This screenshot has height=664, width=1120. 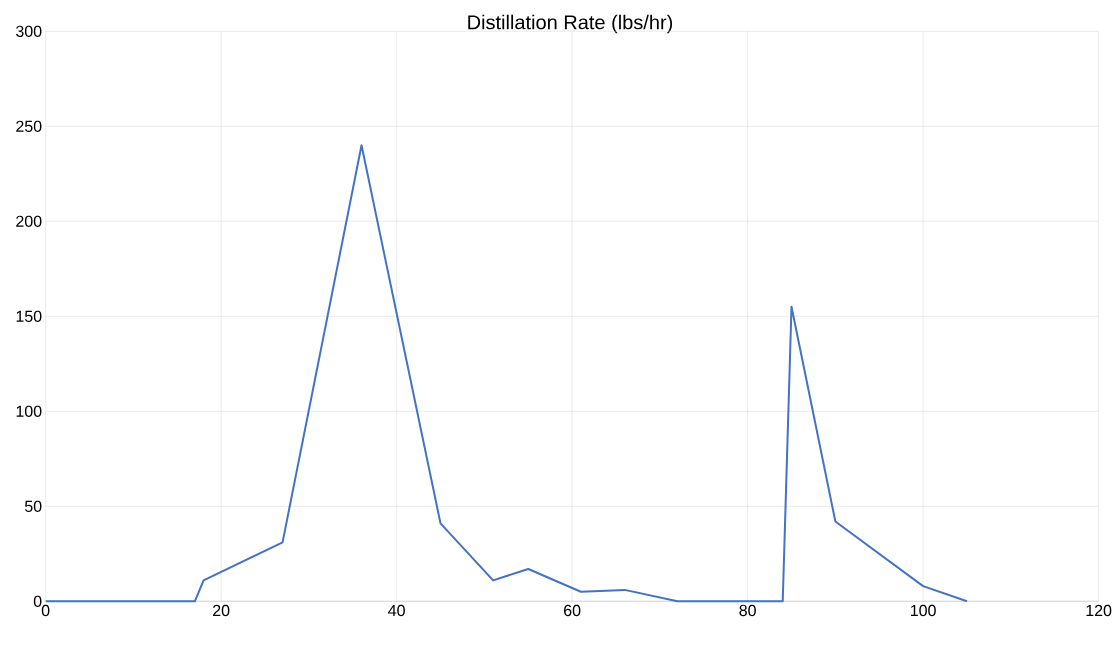 What do you see at coordinates (1099, 610) in the screenshot?
I see `x-tick-label: 120` at bounding box center [1099, 610].